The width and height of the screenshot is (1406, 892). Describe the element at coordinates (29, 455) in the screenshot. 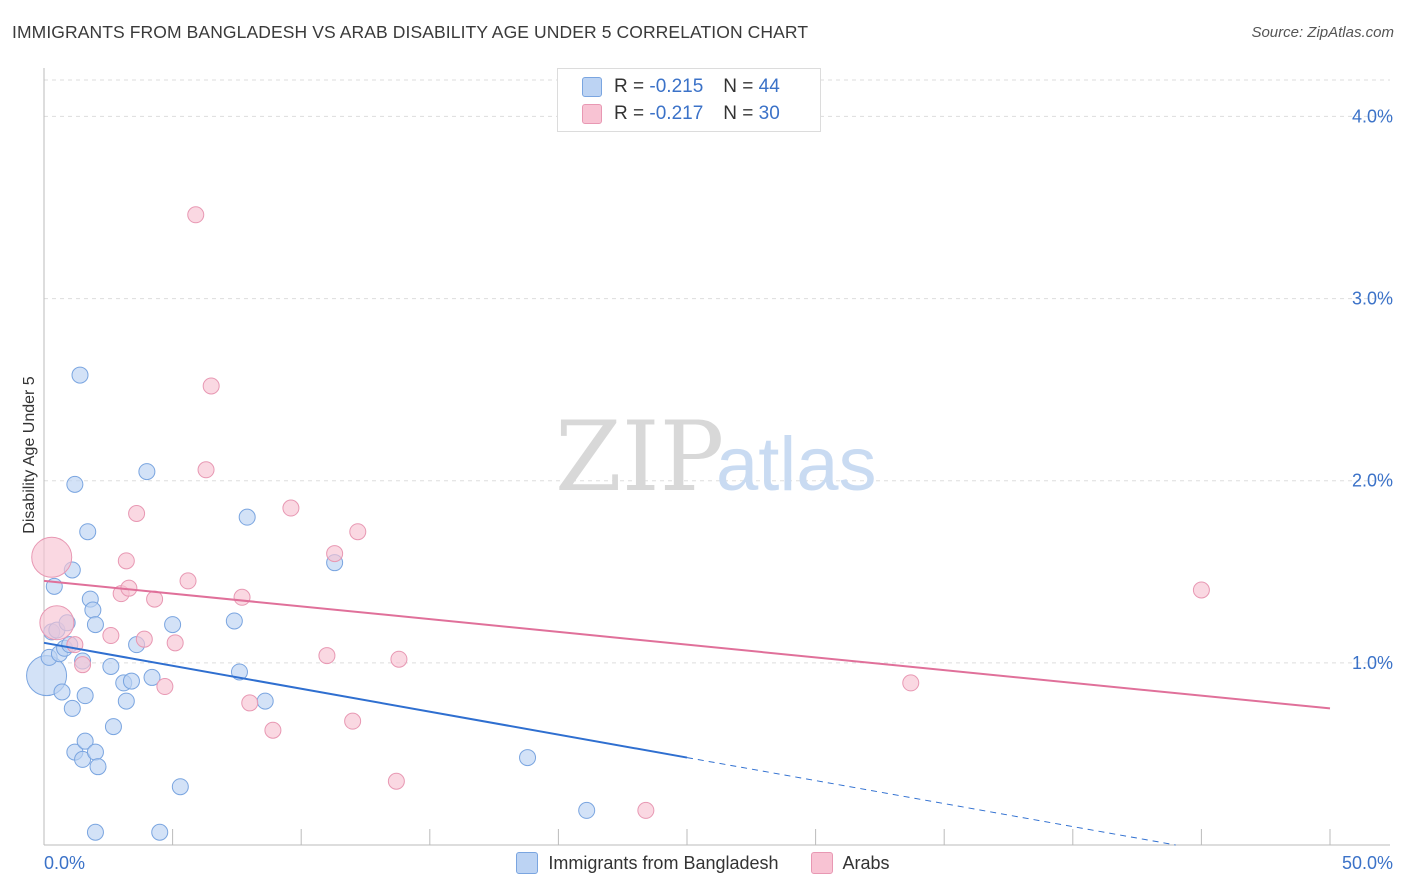

I see `y-axis-label: Disability Age Under 5` at that location.